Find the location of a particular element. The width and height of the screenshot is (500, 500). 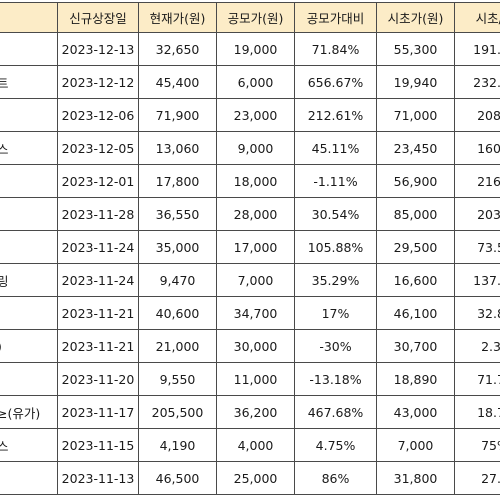

current-price-cell: 21,000 is located at coordinates (177, 346).